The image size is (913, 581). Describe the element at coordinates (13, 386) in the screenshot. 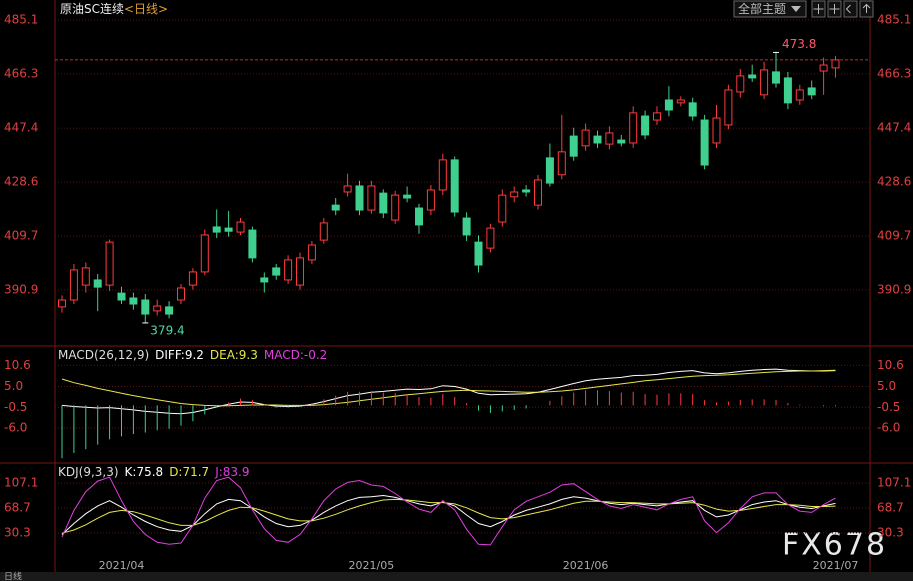

I see `y-tick-label: 5.0` at that location.